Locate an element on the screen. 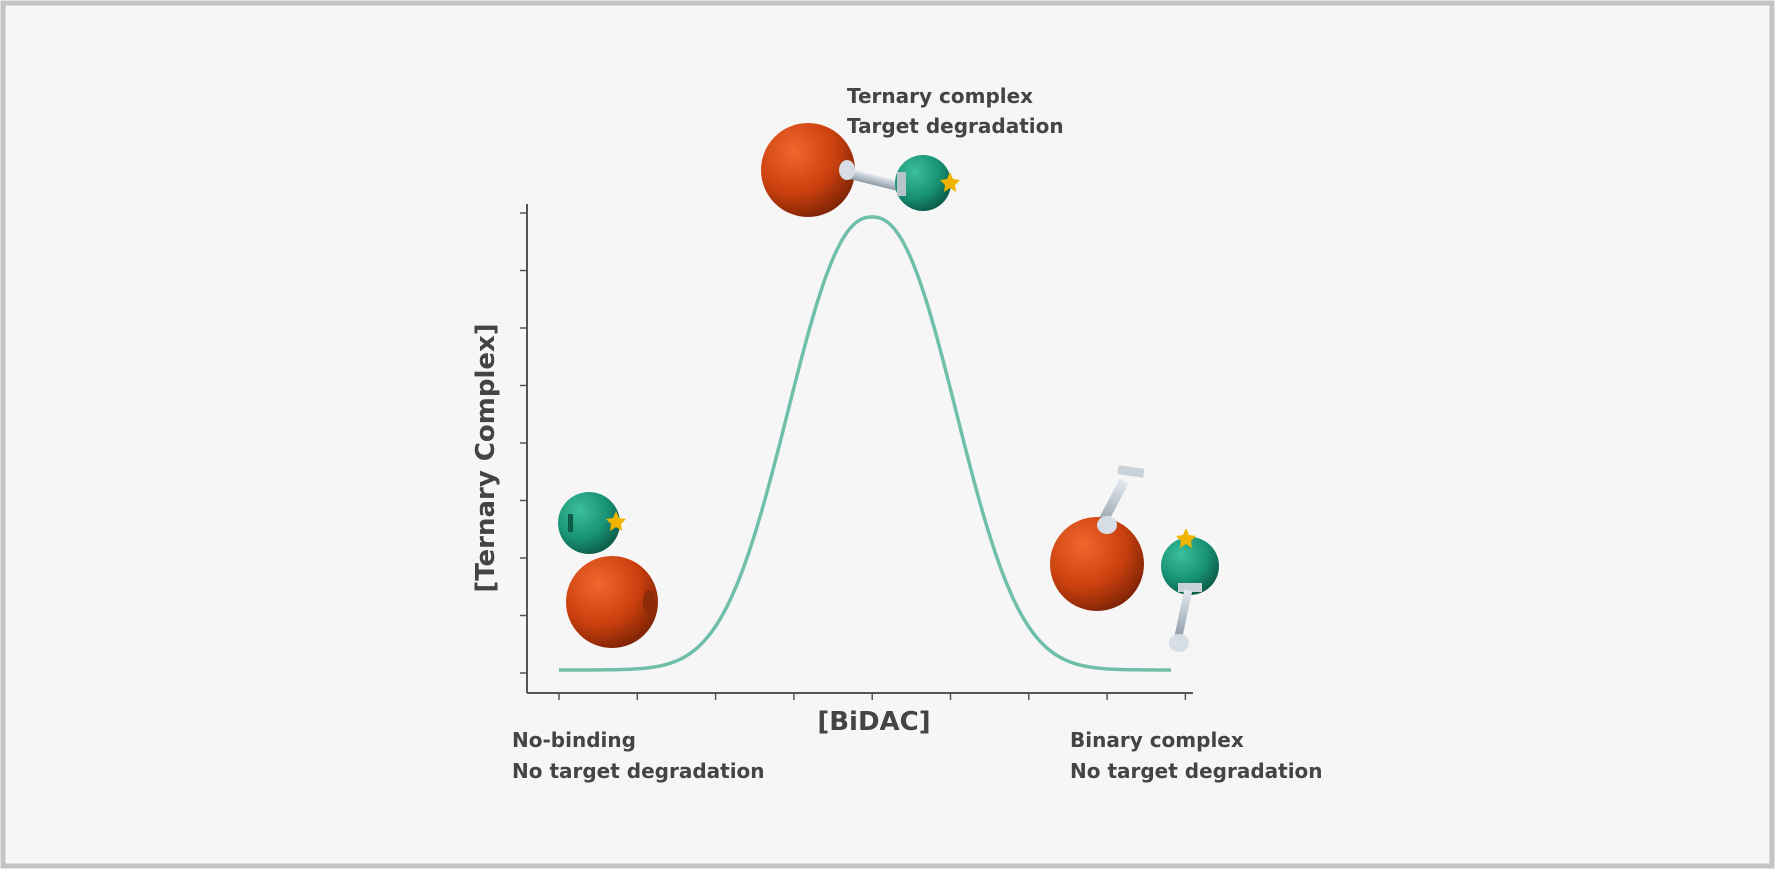 This screenshot has width=1775, height=873. y-axis-label: [Ternary Complex] is located at coordinates (486, 457).